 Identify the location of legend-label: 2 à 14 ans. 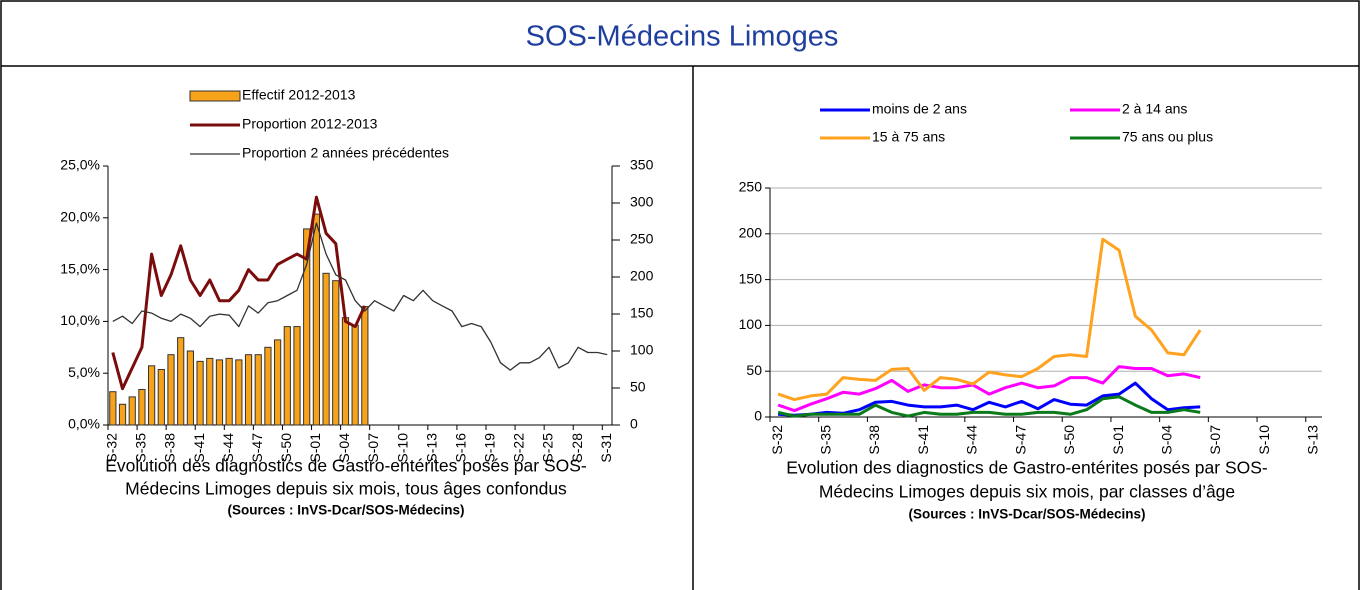
(1154, 109).